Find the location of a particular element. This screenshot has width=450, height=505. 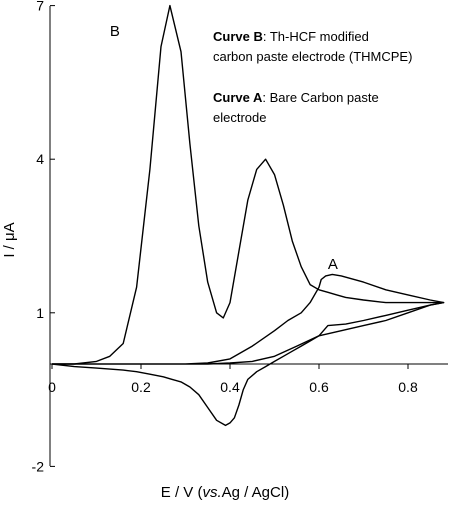

x-axis-title-part3: Ag / AgCl) is located at coordinates (256, 492).